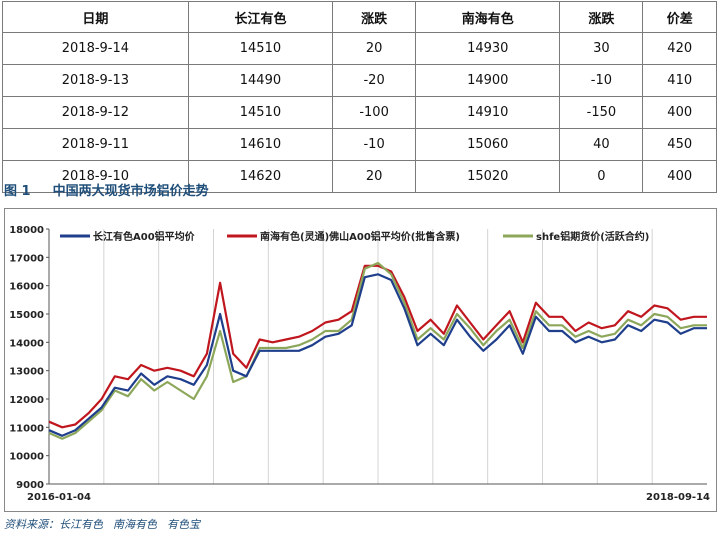 The height and width of the screenshot is (534, 723). Describe the element at coordinates (488, 112) in the screenshot. I see `cell-nanhai: 14910` at that location.